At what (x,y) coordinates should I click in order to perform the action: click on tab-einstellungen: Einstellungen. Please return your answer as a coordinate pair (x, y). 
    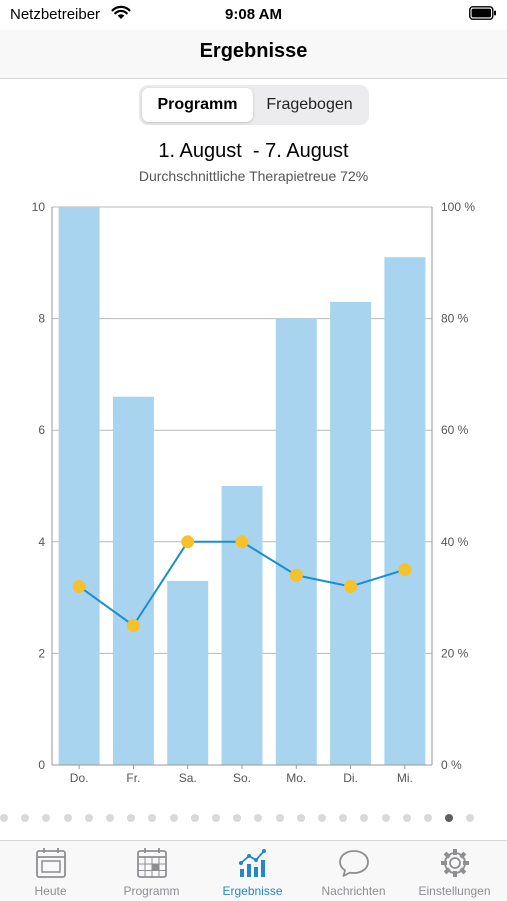
    Looking at the image, I should click on (454, 871).